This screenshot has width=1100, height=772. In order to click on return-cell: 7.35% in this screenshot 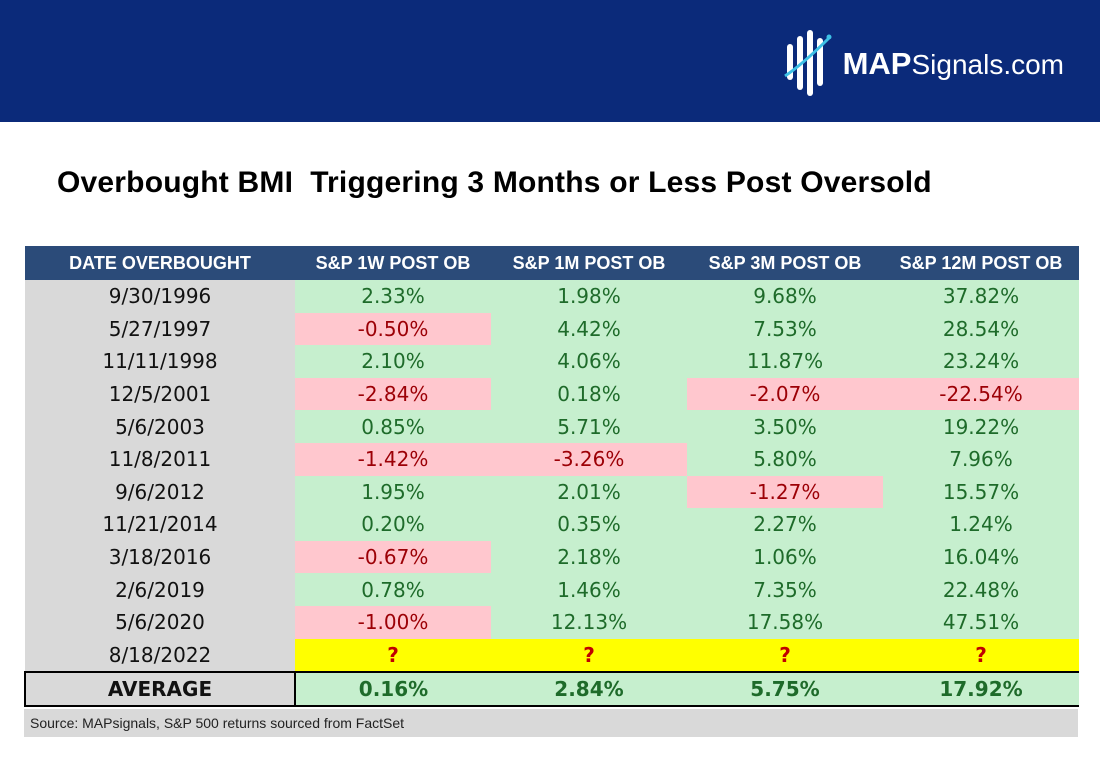, I will do `click(785, 589)`.